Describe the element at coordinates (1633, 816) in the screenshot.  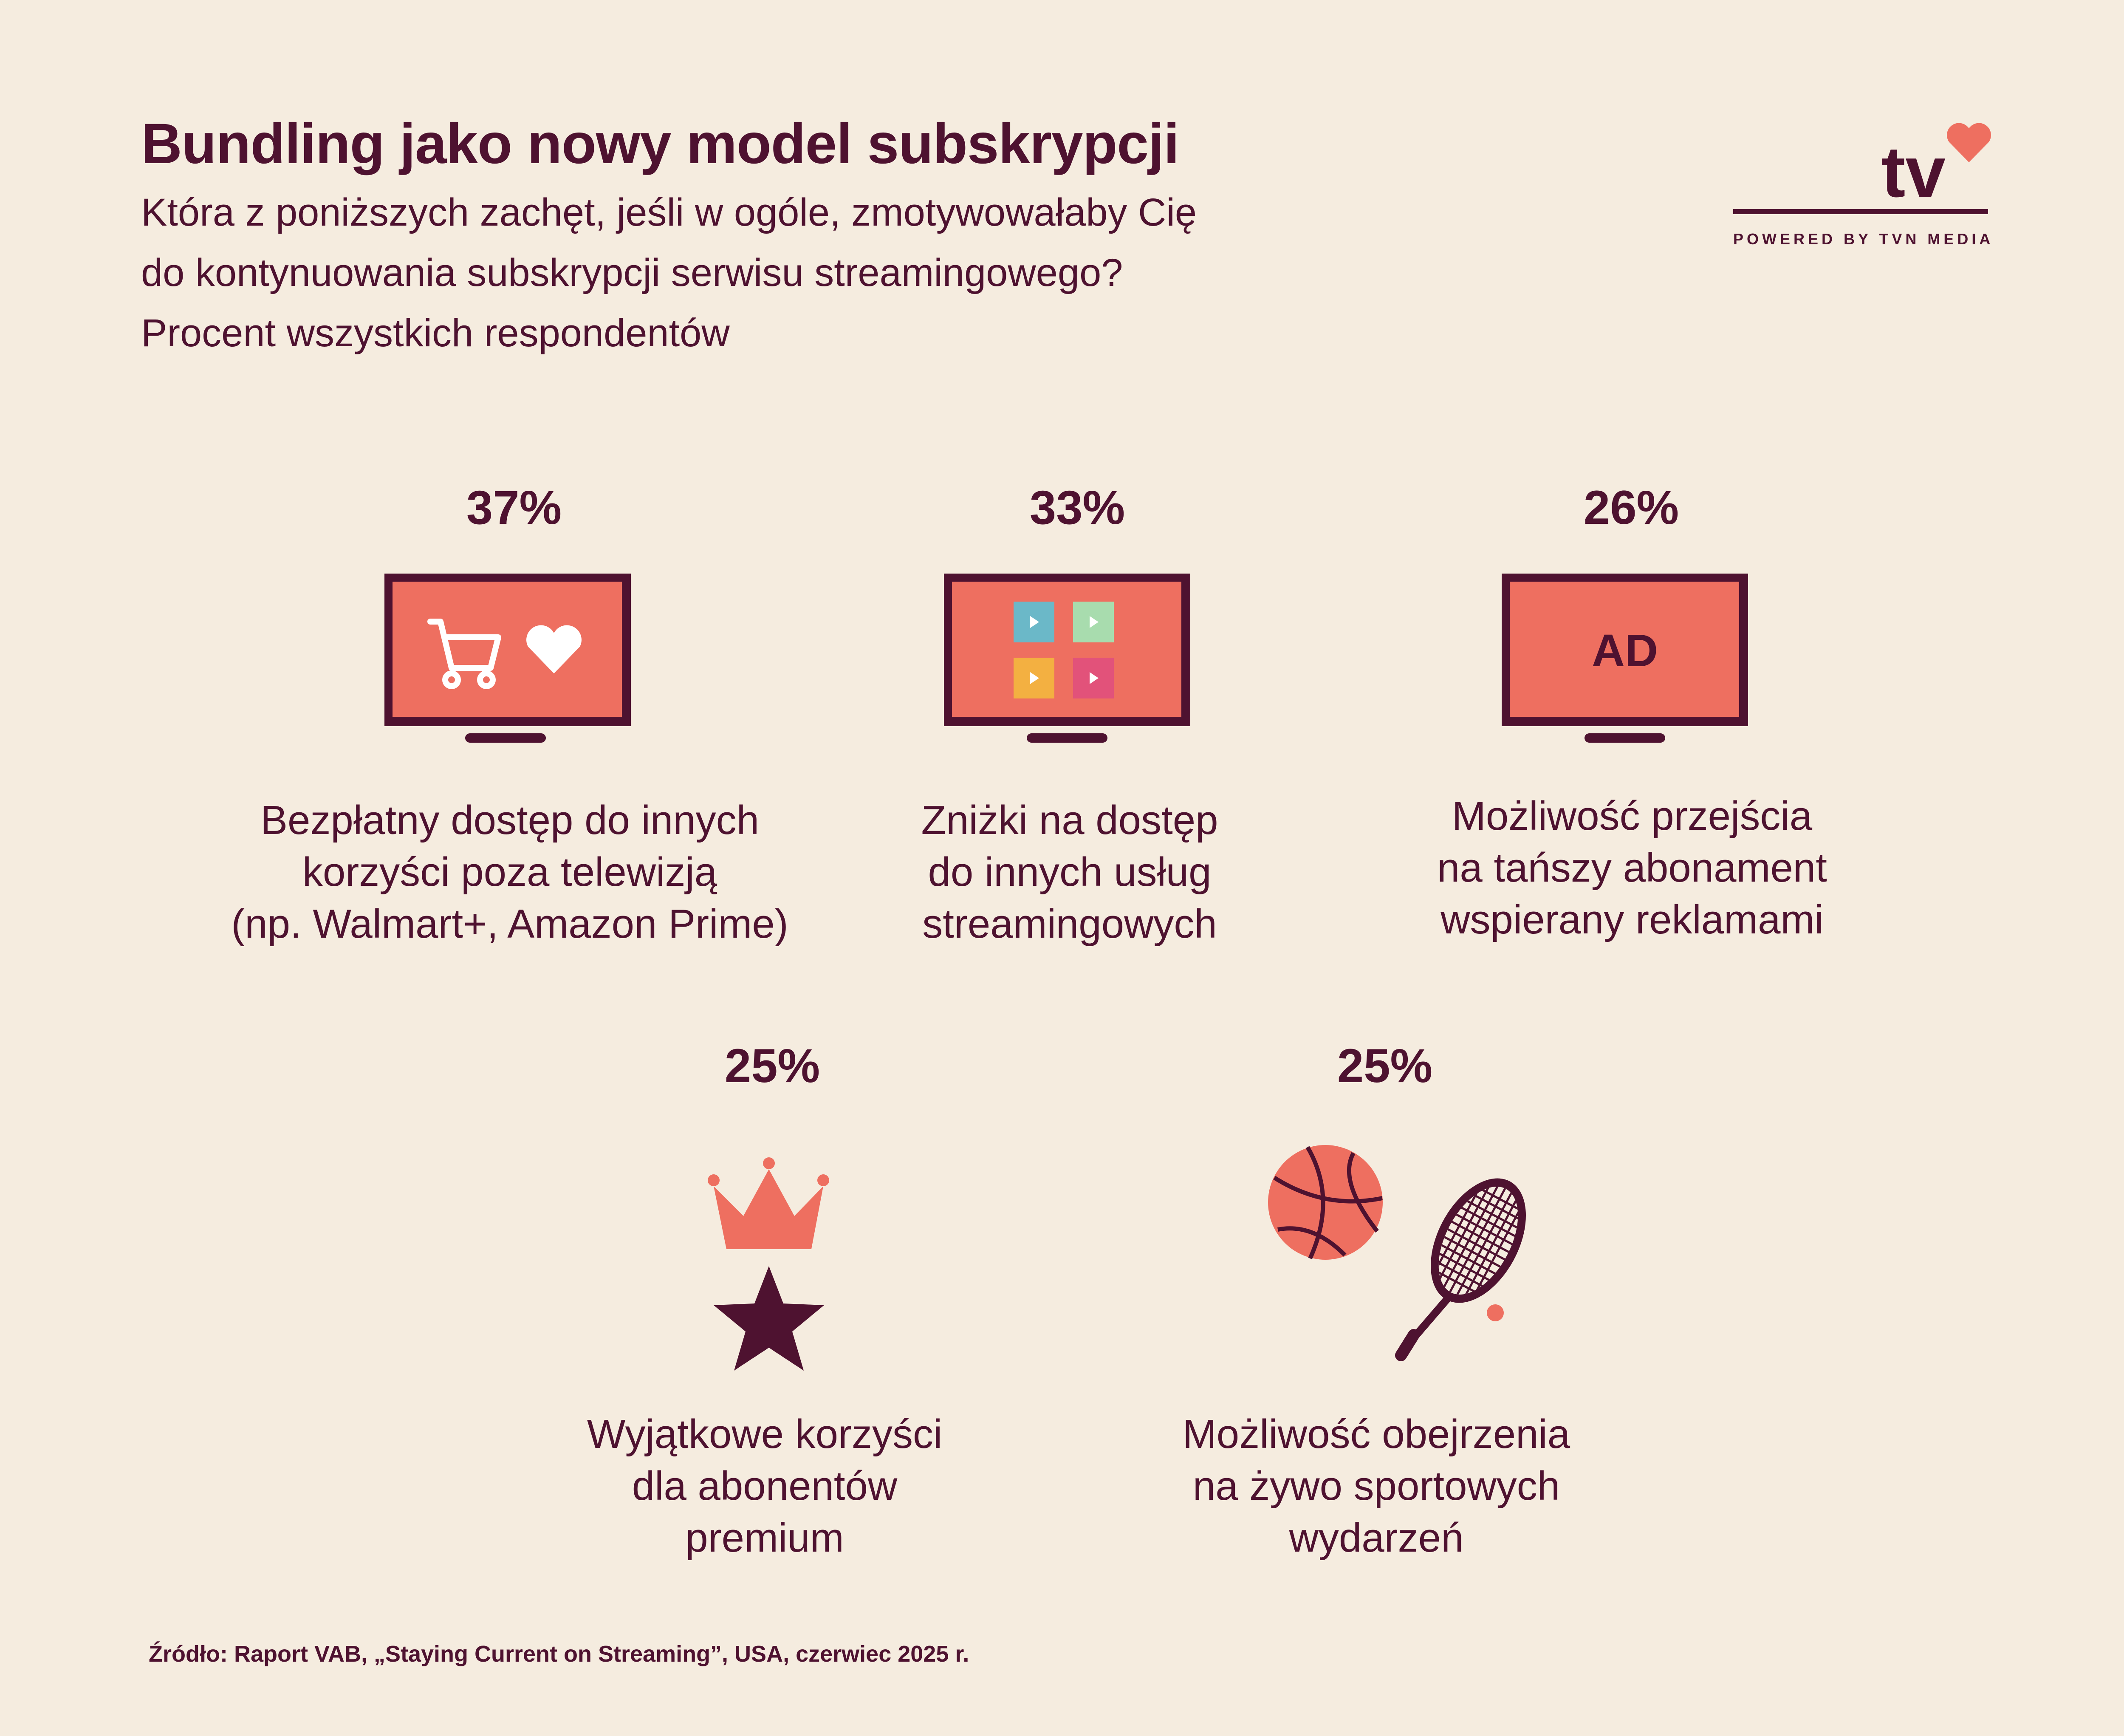
I see `item-3-caption-line: Możliwość przejścia` at that location.